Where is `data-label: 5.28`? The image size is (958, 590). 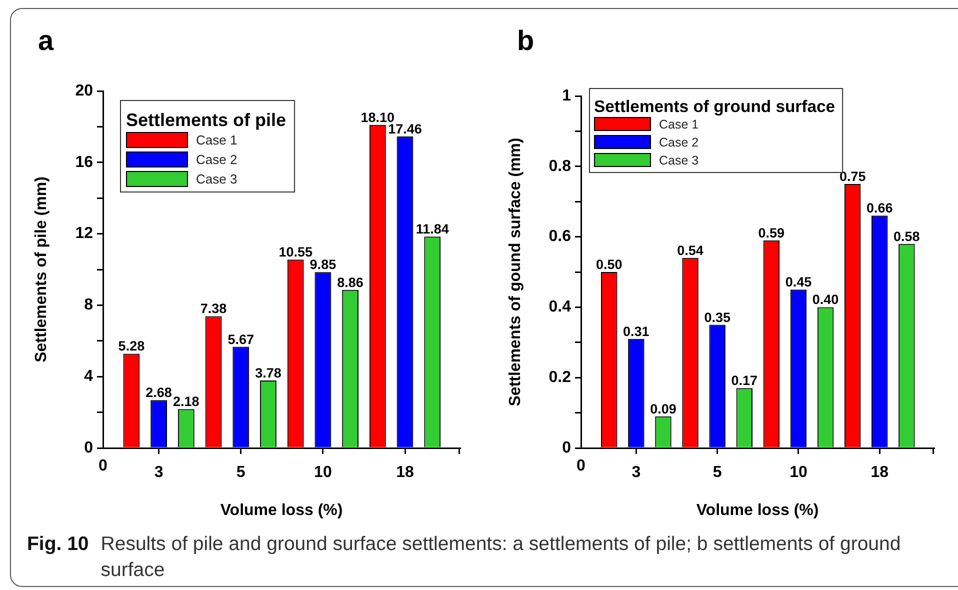
data-label: 5.28 is located at coordinates (132, 346).